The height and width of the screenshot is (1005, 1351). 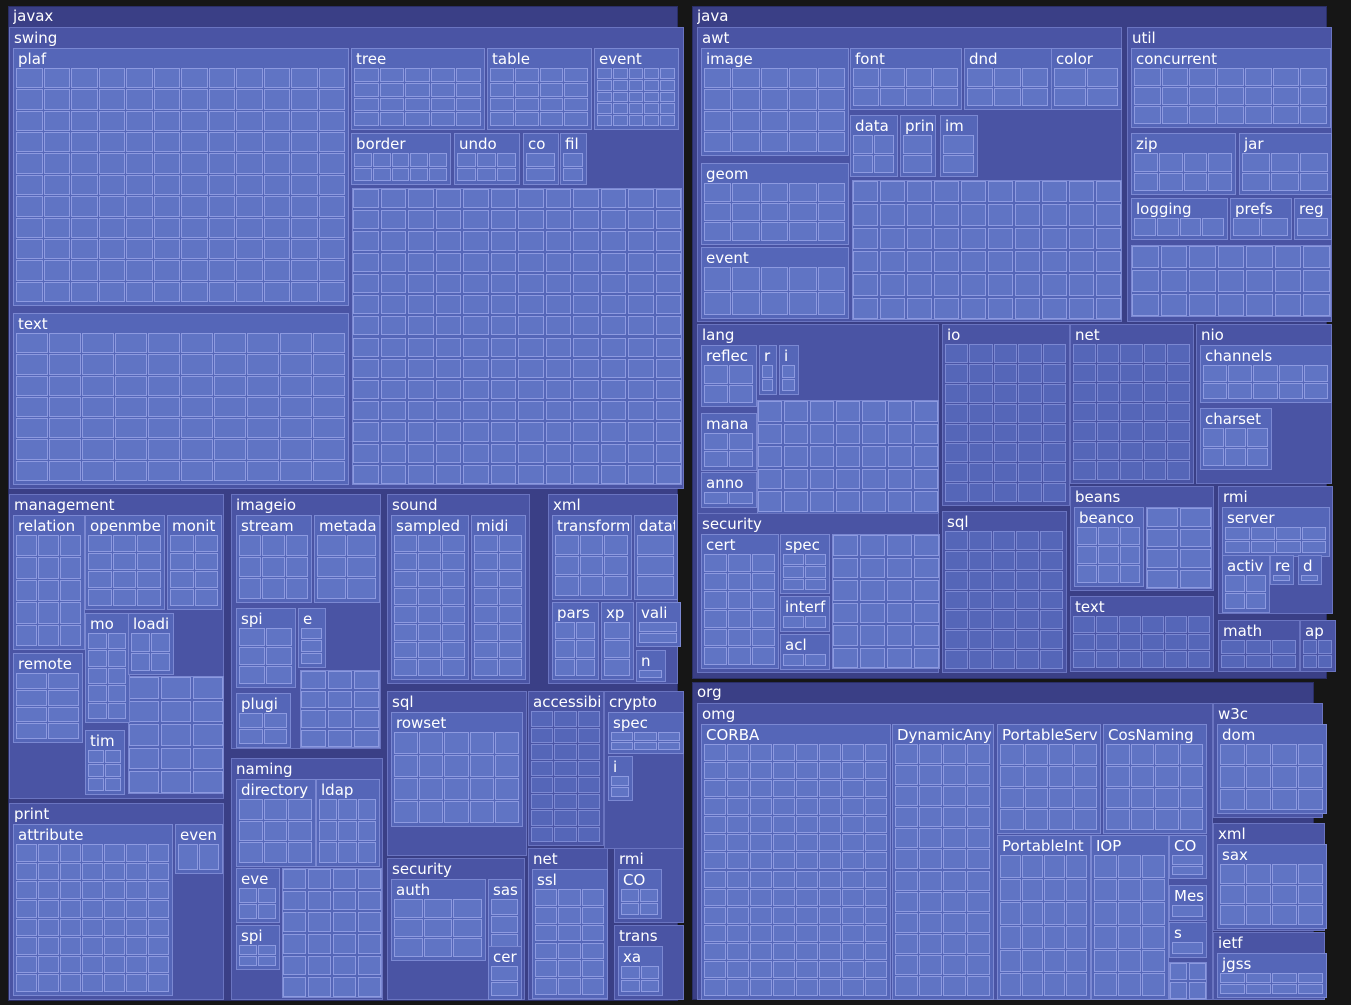 I want to click on package-label: dom, so click(x=1239, y=735).